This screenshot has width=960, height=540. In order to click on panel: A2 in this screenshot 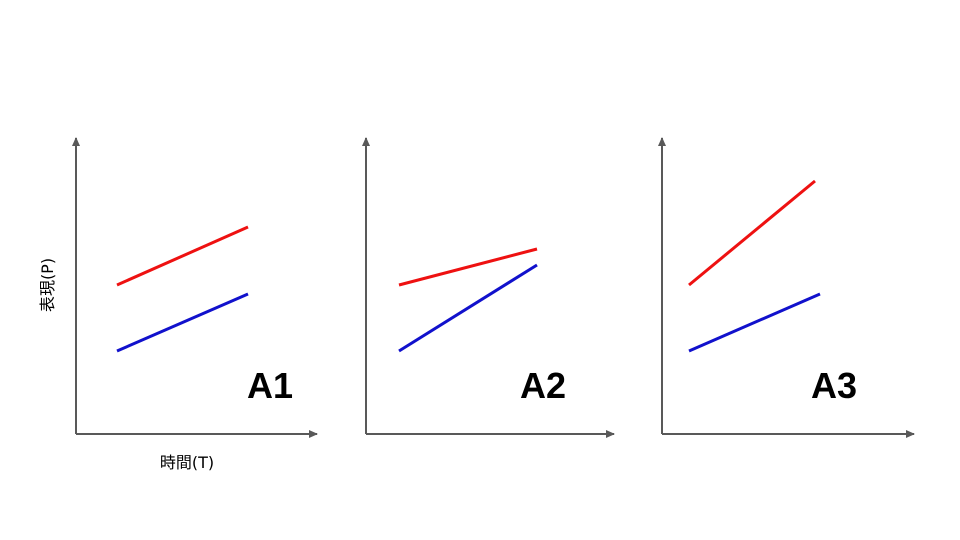, I will do `click(488, 287)`.